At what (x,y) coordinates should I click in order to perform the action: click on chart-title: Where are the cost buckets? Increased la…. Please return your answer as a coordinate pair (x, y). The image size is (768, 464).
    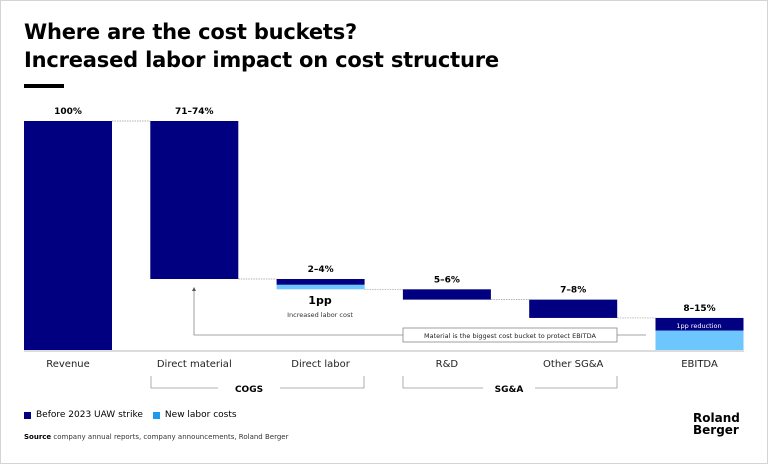
    Looking at the image, I should click on (261, 46).